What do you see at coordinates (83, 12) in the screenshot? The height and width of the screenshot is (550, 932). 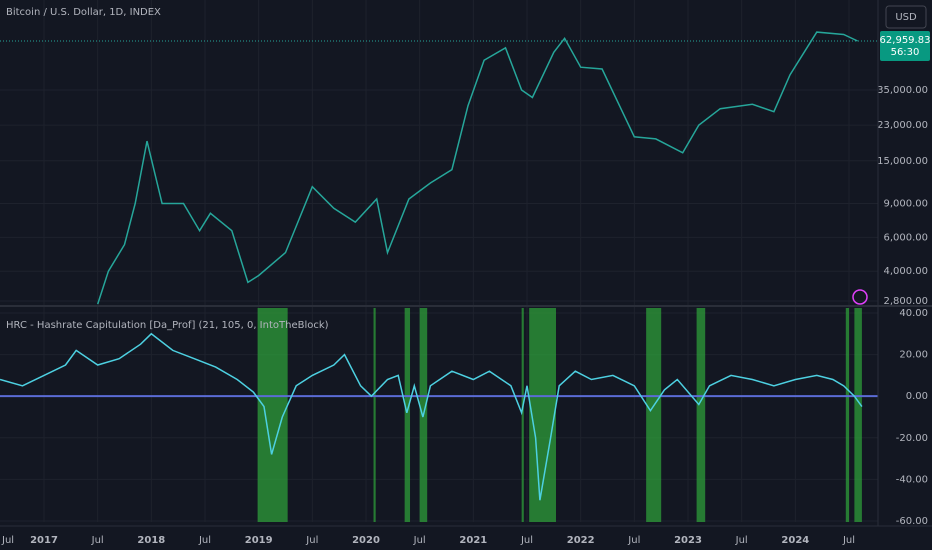 I see `chart-title: Bitcoin / U.S. Dollar, 1D, INDEX` at bounding box center [83, 12].